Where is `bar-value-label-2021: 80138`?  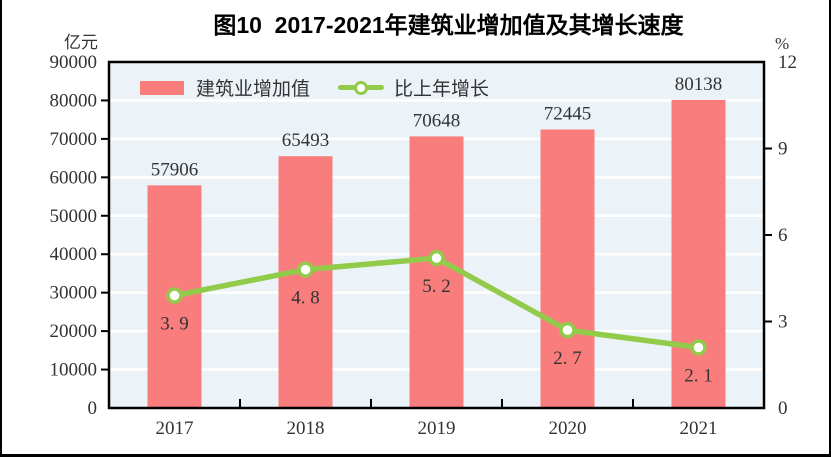
bar-value-label-2021: 80138 is located at coordinates (699, 84).